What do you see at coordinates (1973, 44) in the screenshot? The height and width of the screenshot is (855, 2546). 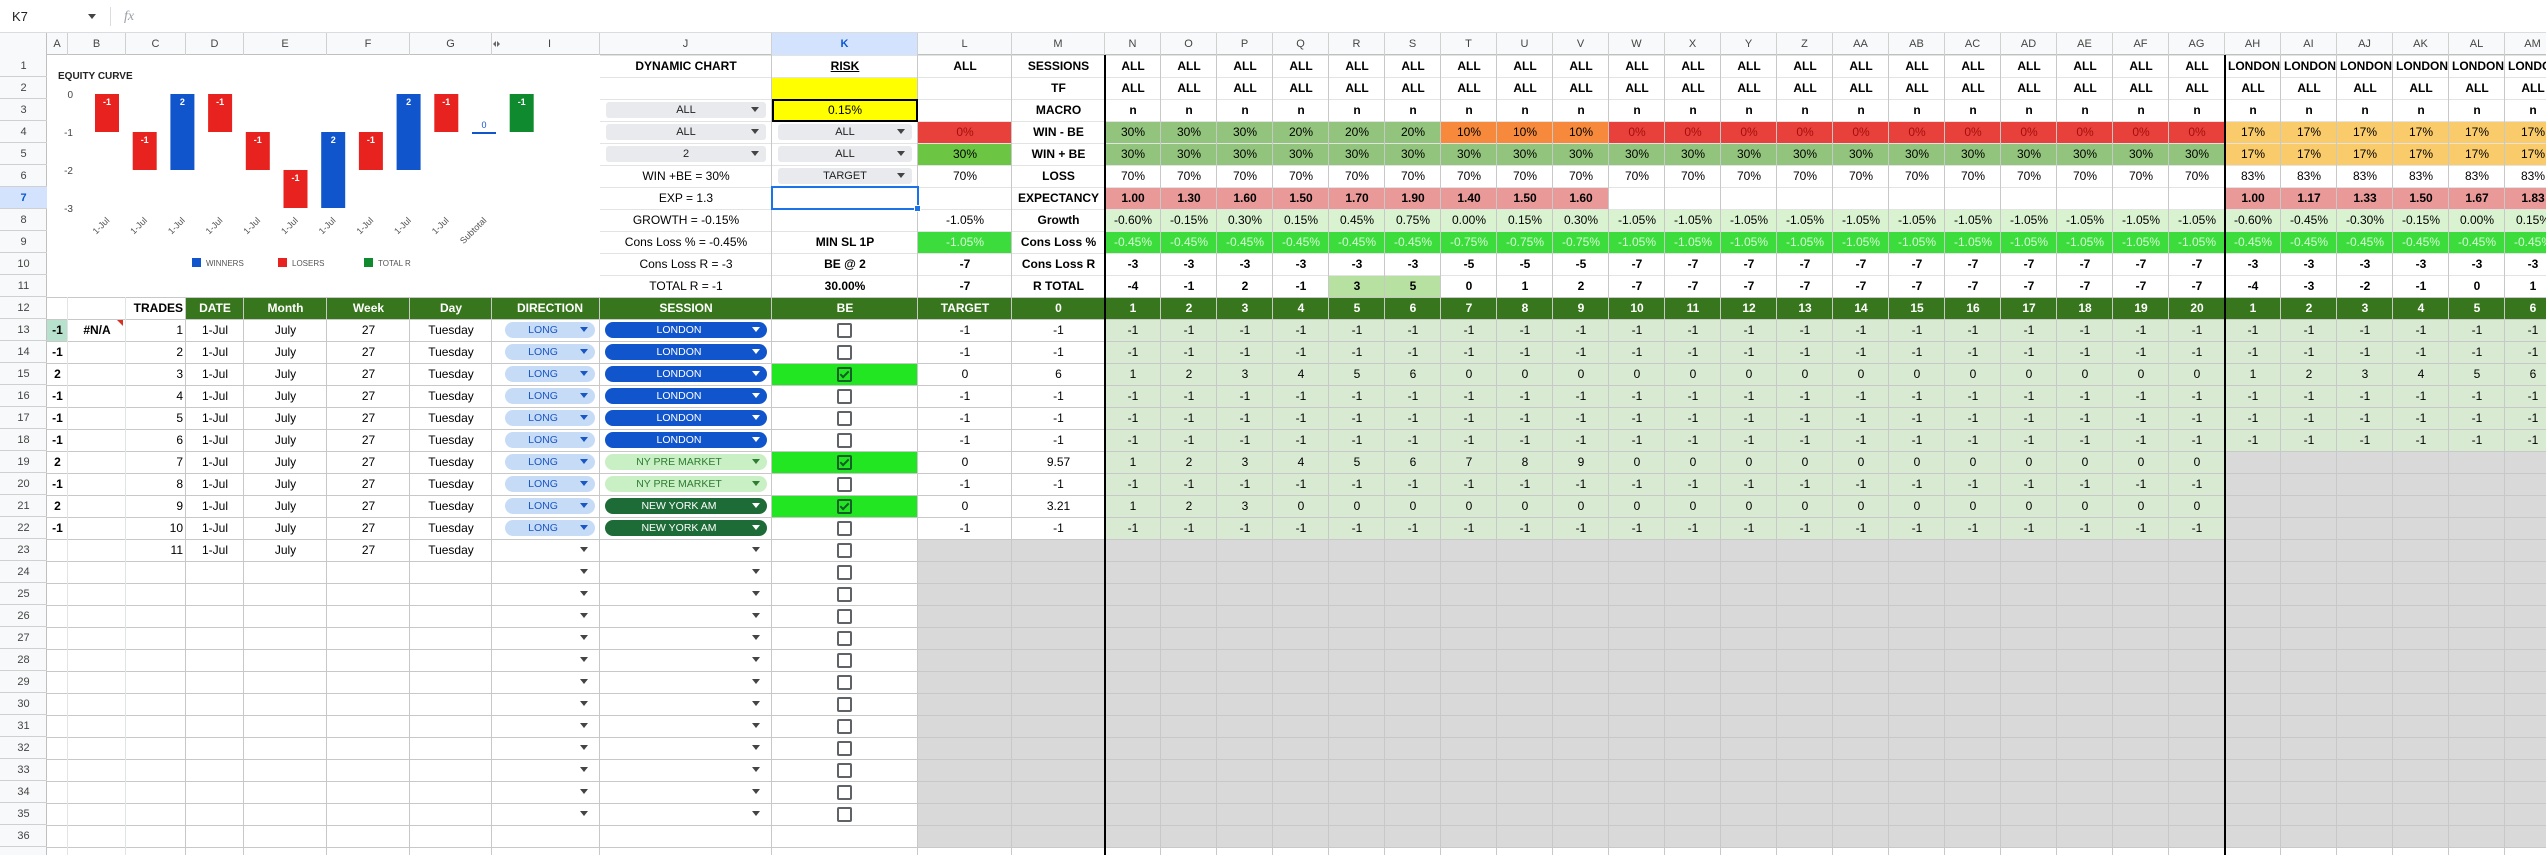 I see `column-header: AC` at bounding box center [1973, 44].